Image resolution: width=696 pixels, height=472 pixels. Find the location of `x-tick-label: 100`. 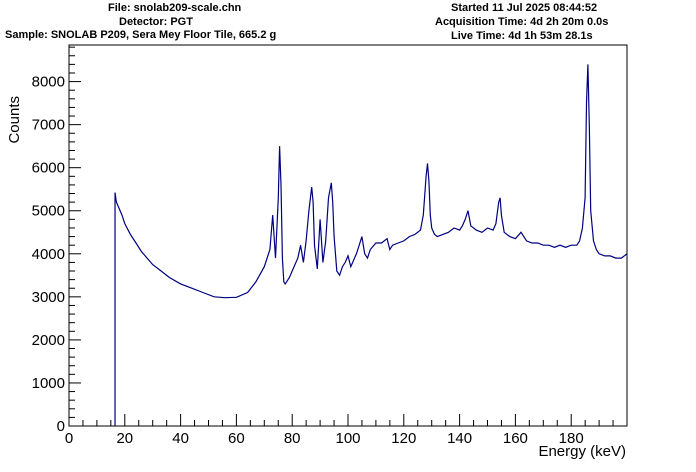

x-tick-label: 100 is located at coordinates (347, 438).